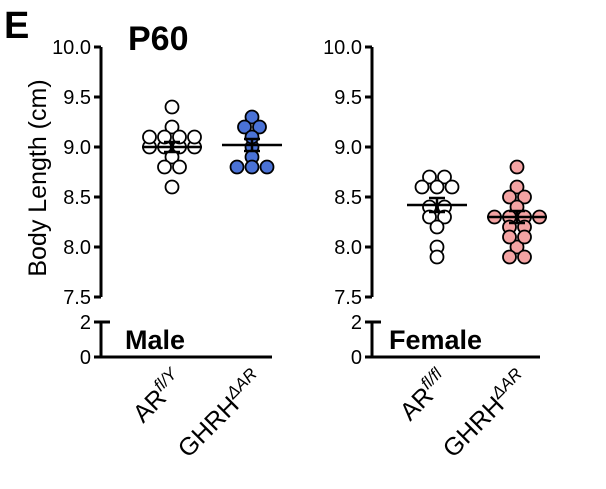 The width and height of the screenshot is (606, 489). I want to click on group-label-male: Male, so click(155, 340).